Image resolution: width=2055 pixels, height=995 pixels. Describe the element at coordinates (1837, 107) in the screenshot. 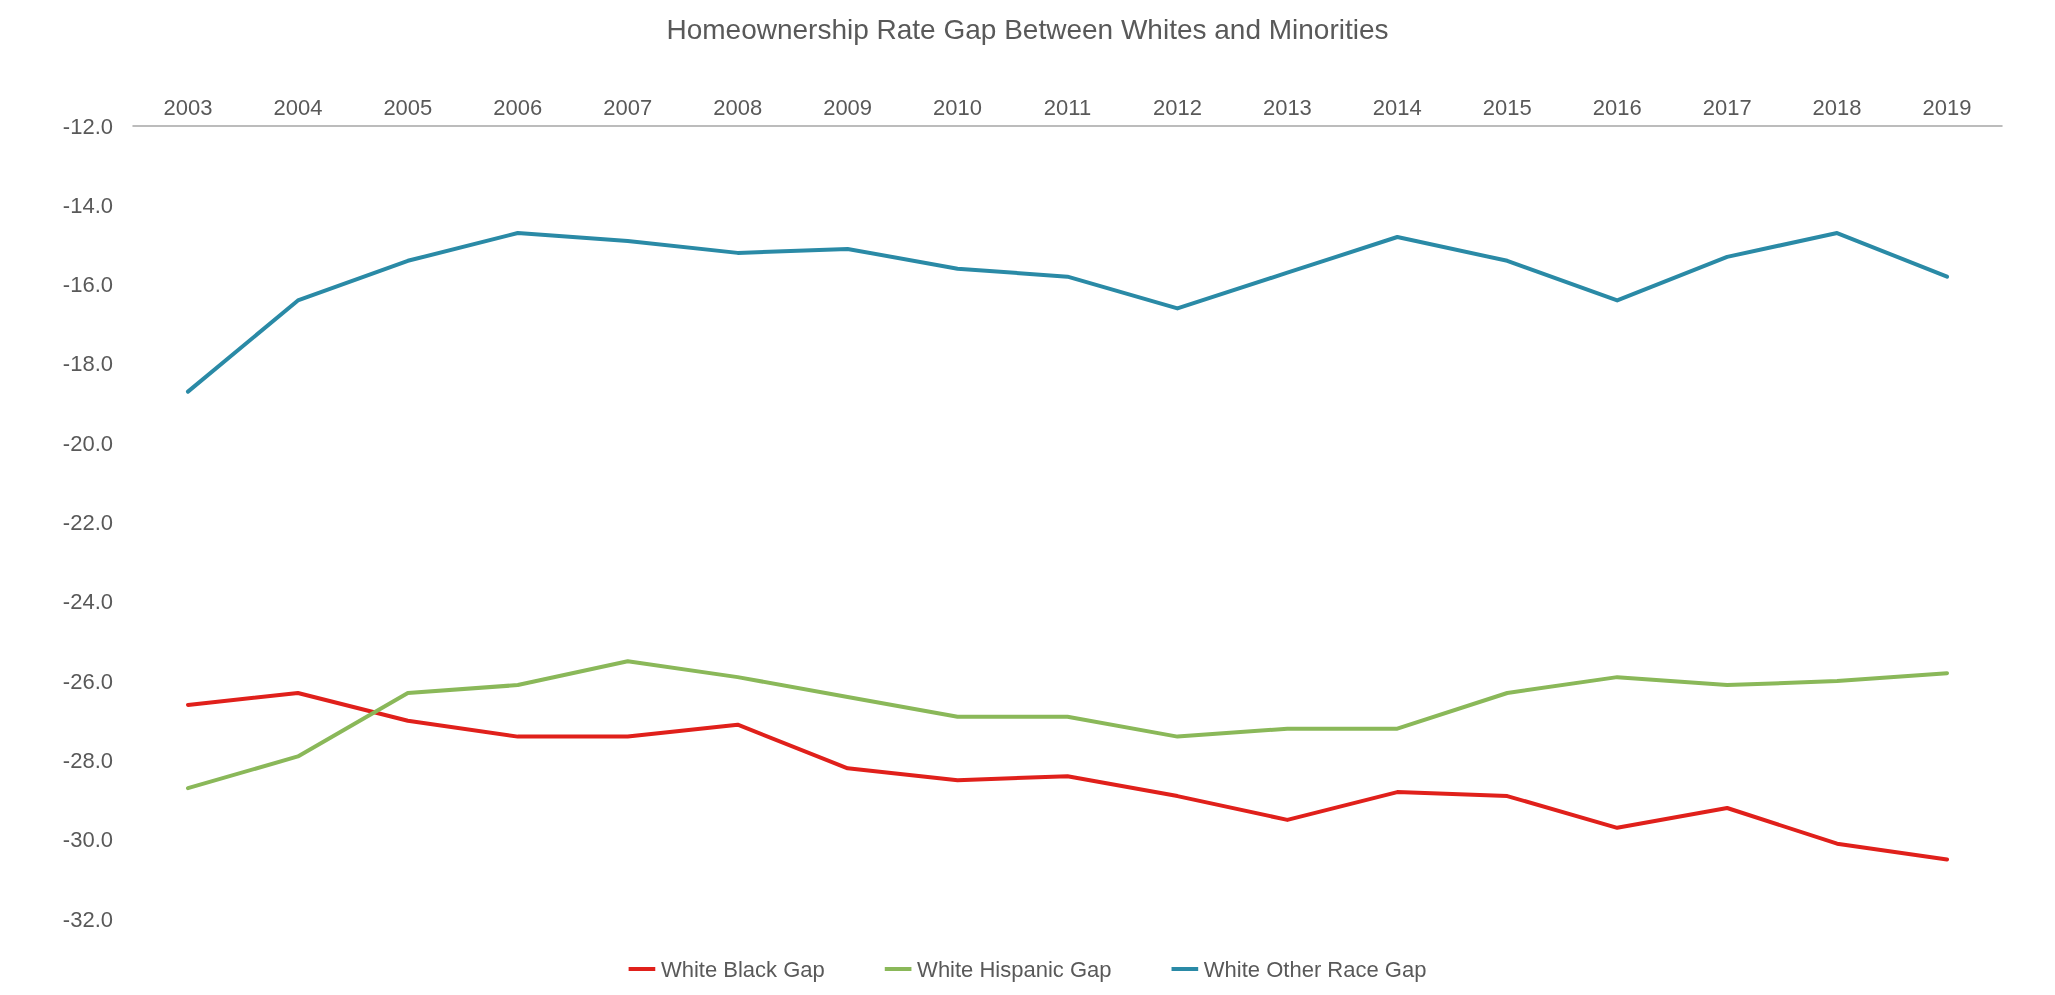

I see `x-tick-label: 2018` at that location.